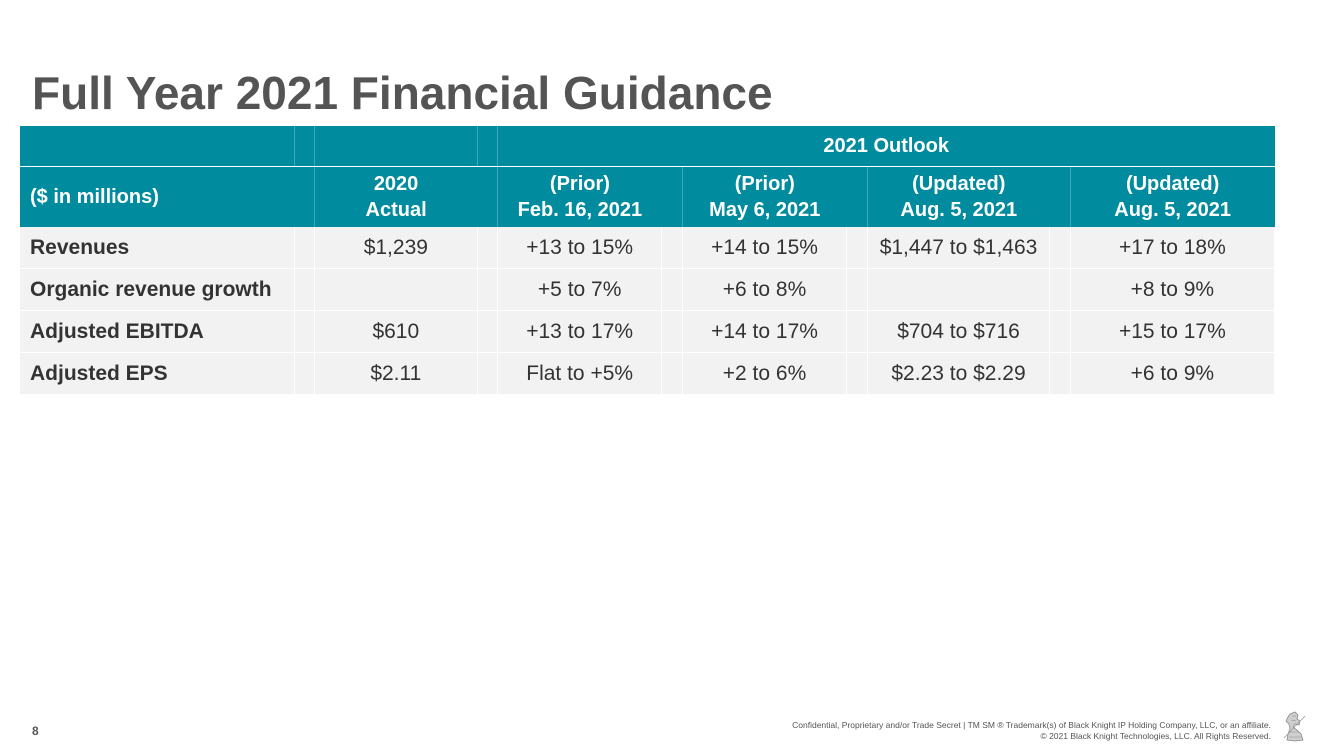 This screenshot has height=750, width=1333. I want to click on value-cell: +15 to 17%, so click(1173, 331).